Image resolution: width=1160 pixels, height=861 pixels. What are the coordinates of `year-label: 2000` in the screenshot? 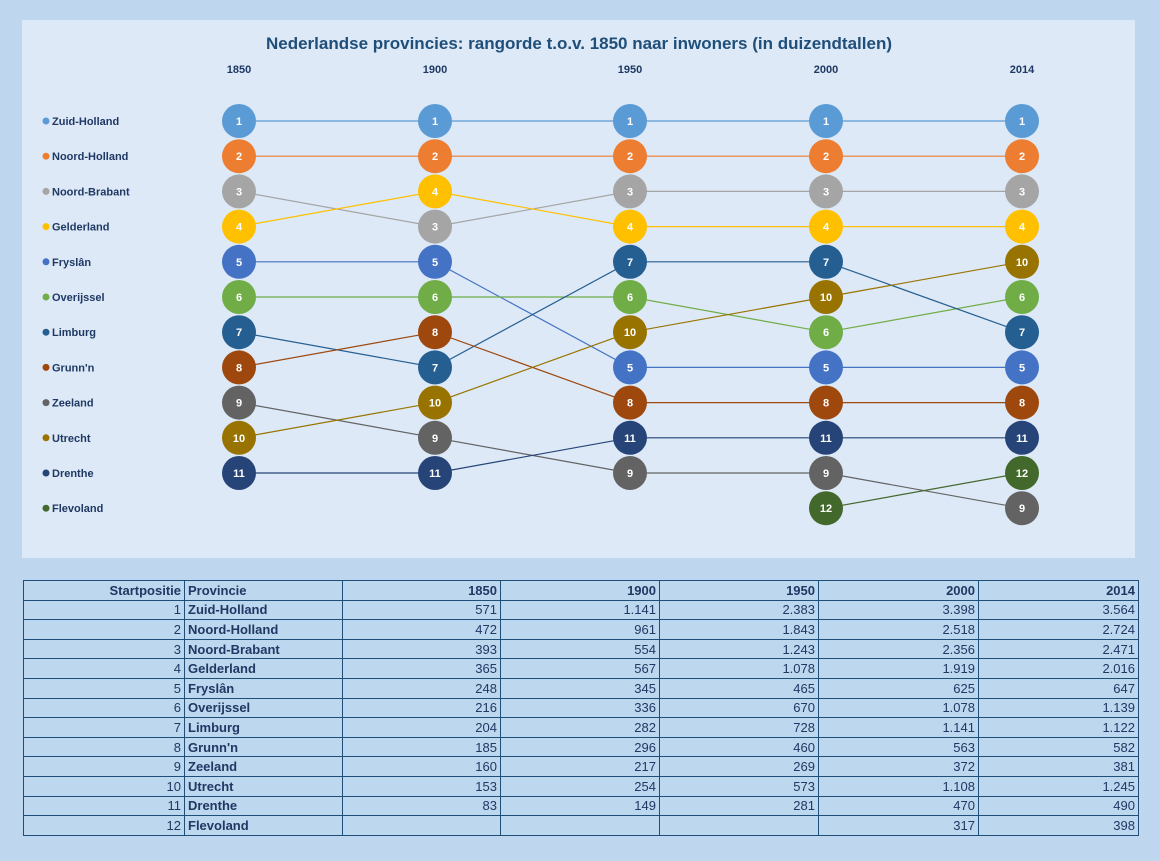 It's located at (826, 70).